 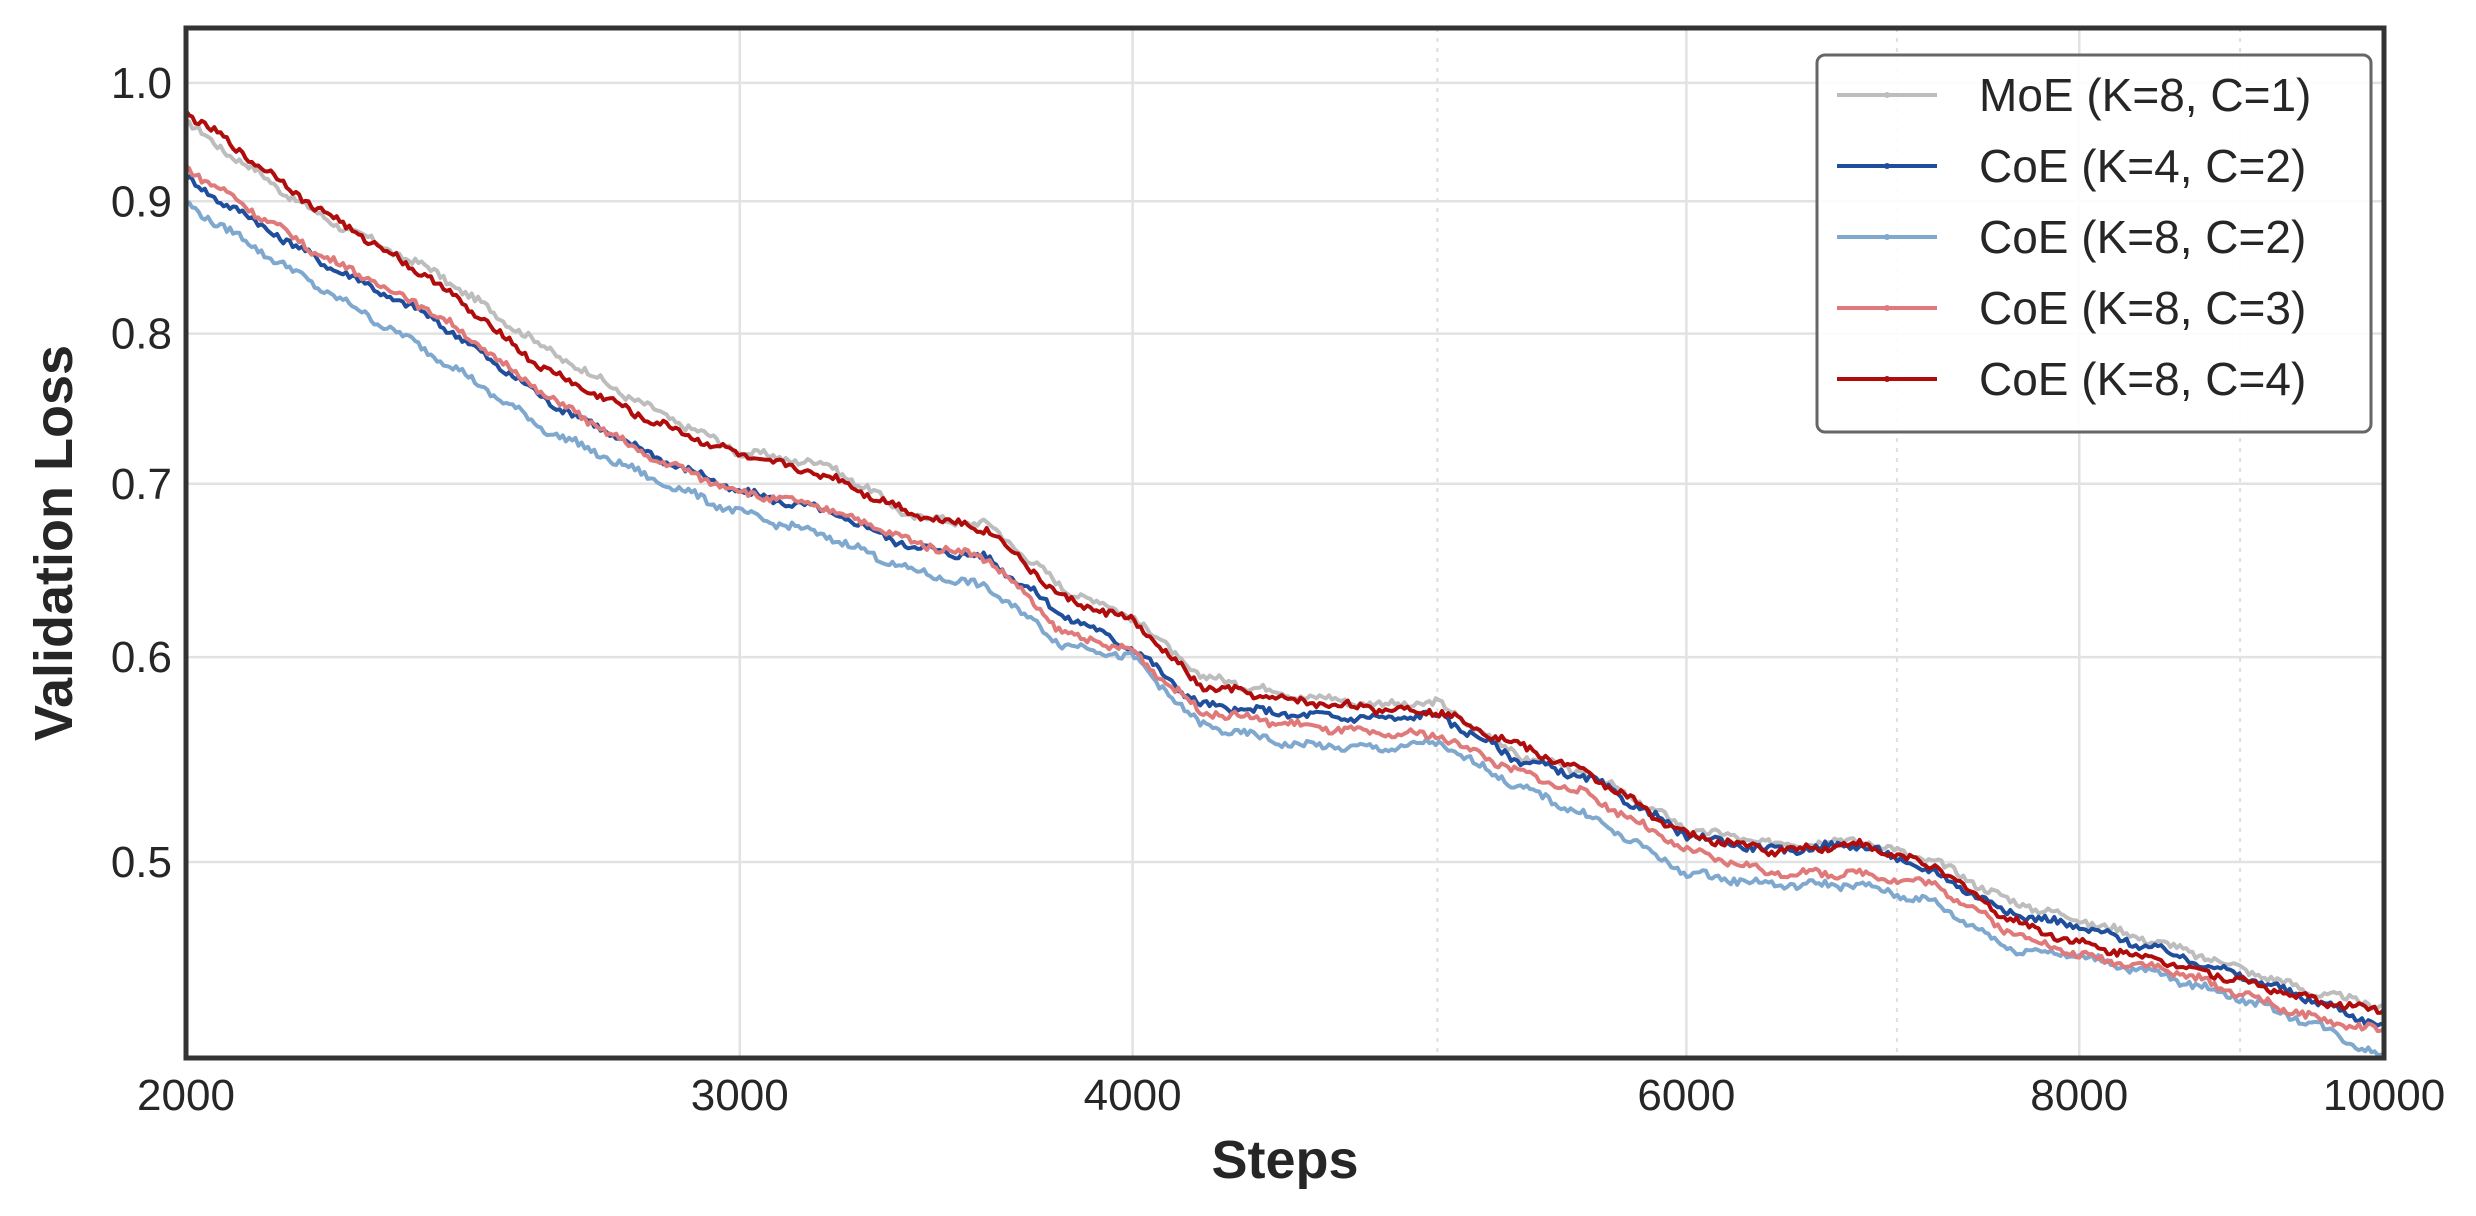 I want to click on x-tick-label: 2000, so click(x=186, y=1095).